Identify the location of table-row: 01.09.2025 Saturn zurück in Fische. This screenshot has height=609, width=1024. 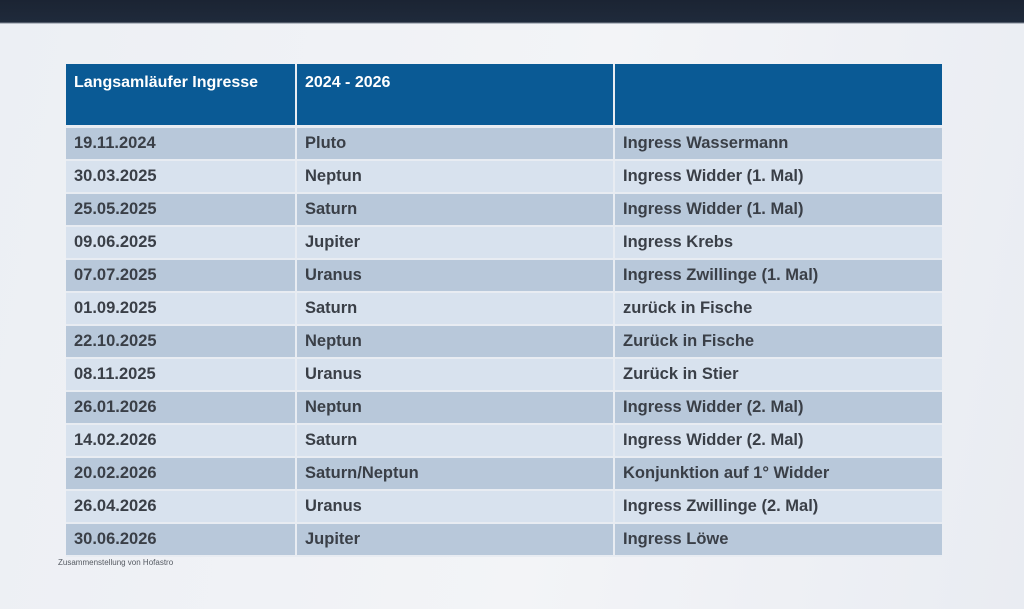
(504, 309).